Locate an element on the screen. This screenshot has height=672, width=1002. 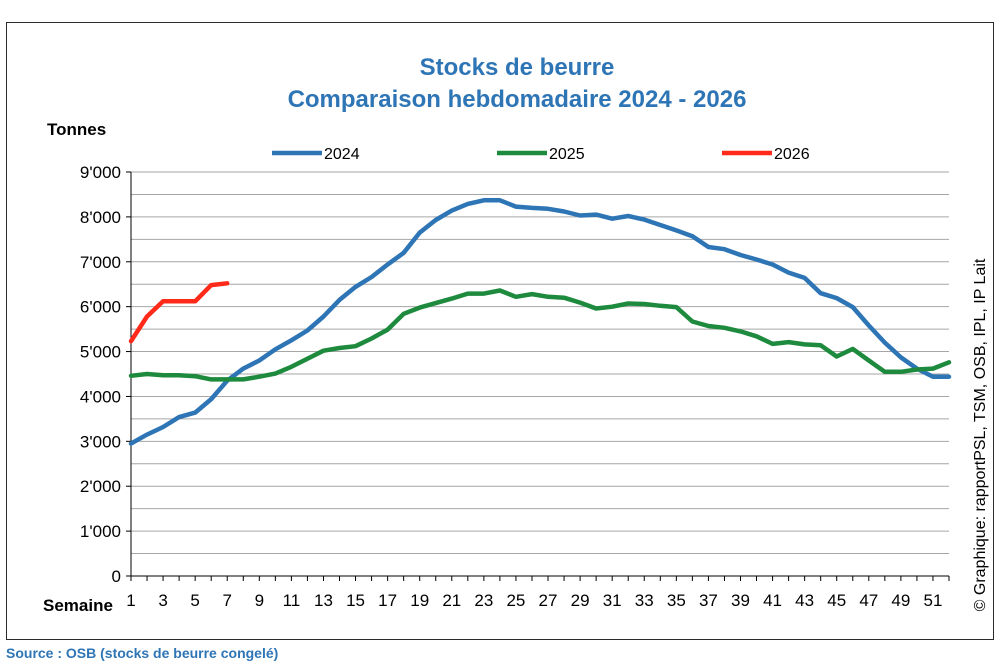
x-tick-label: 39 is located at coordinates (740, 600).